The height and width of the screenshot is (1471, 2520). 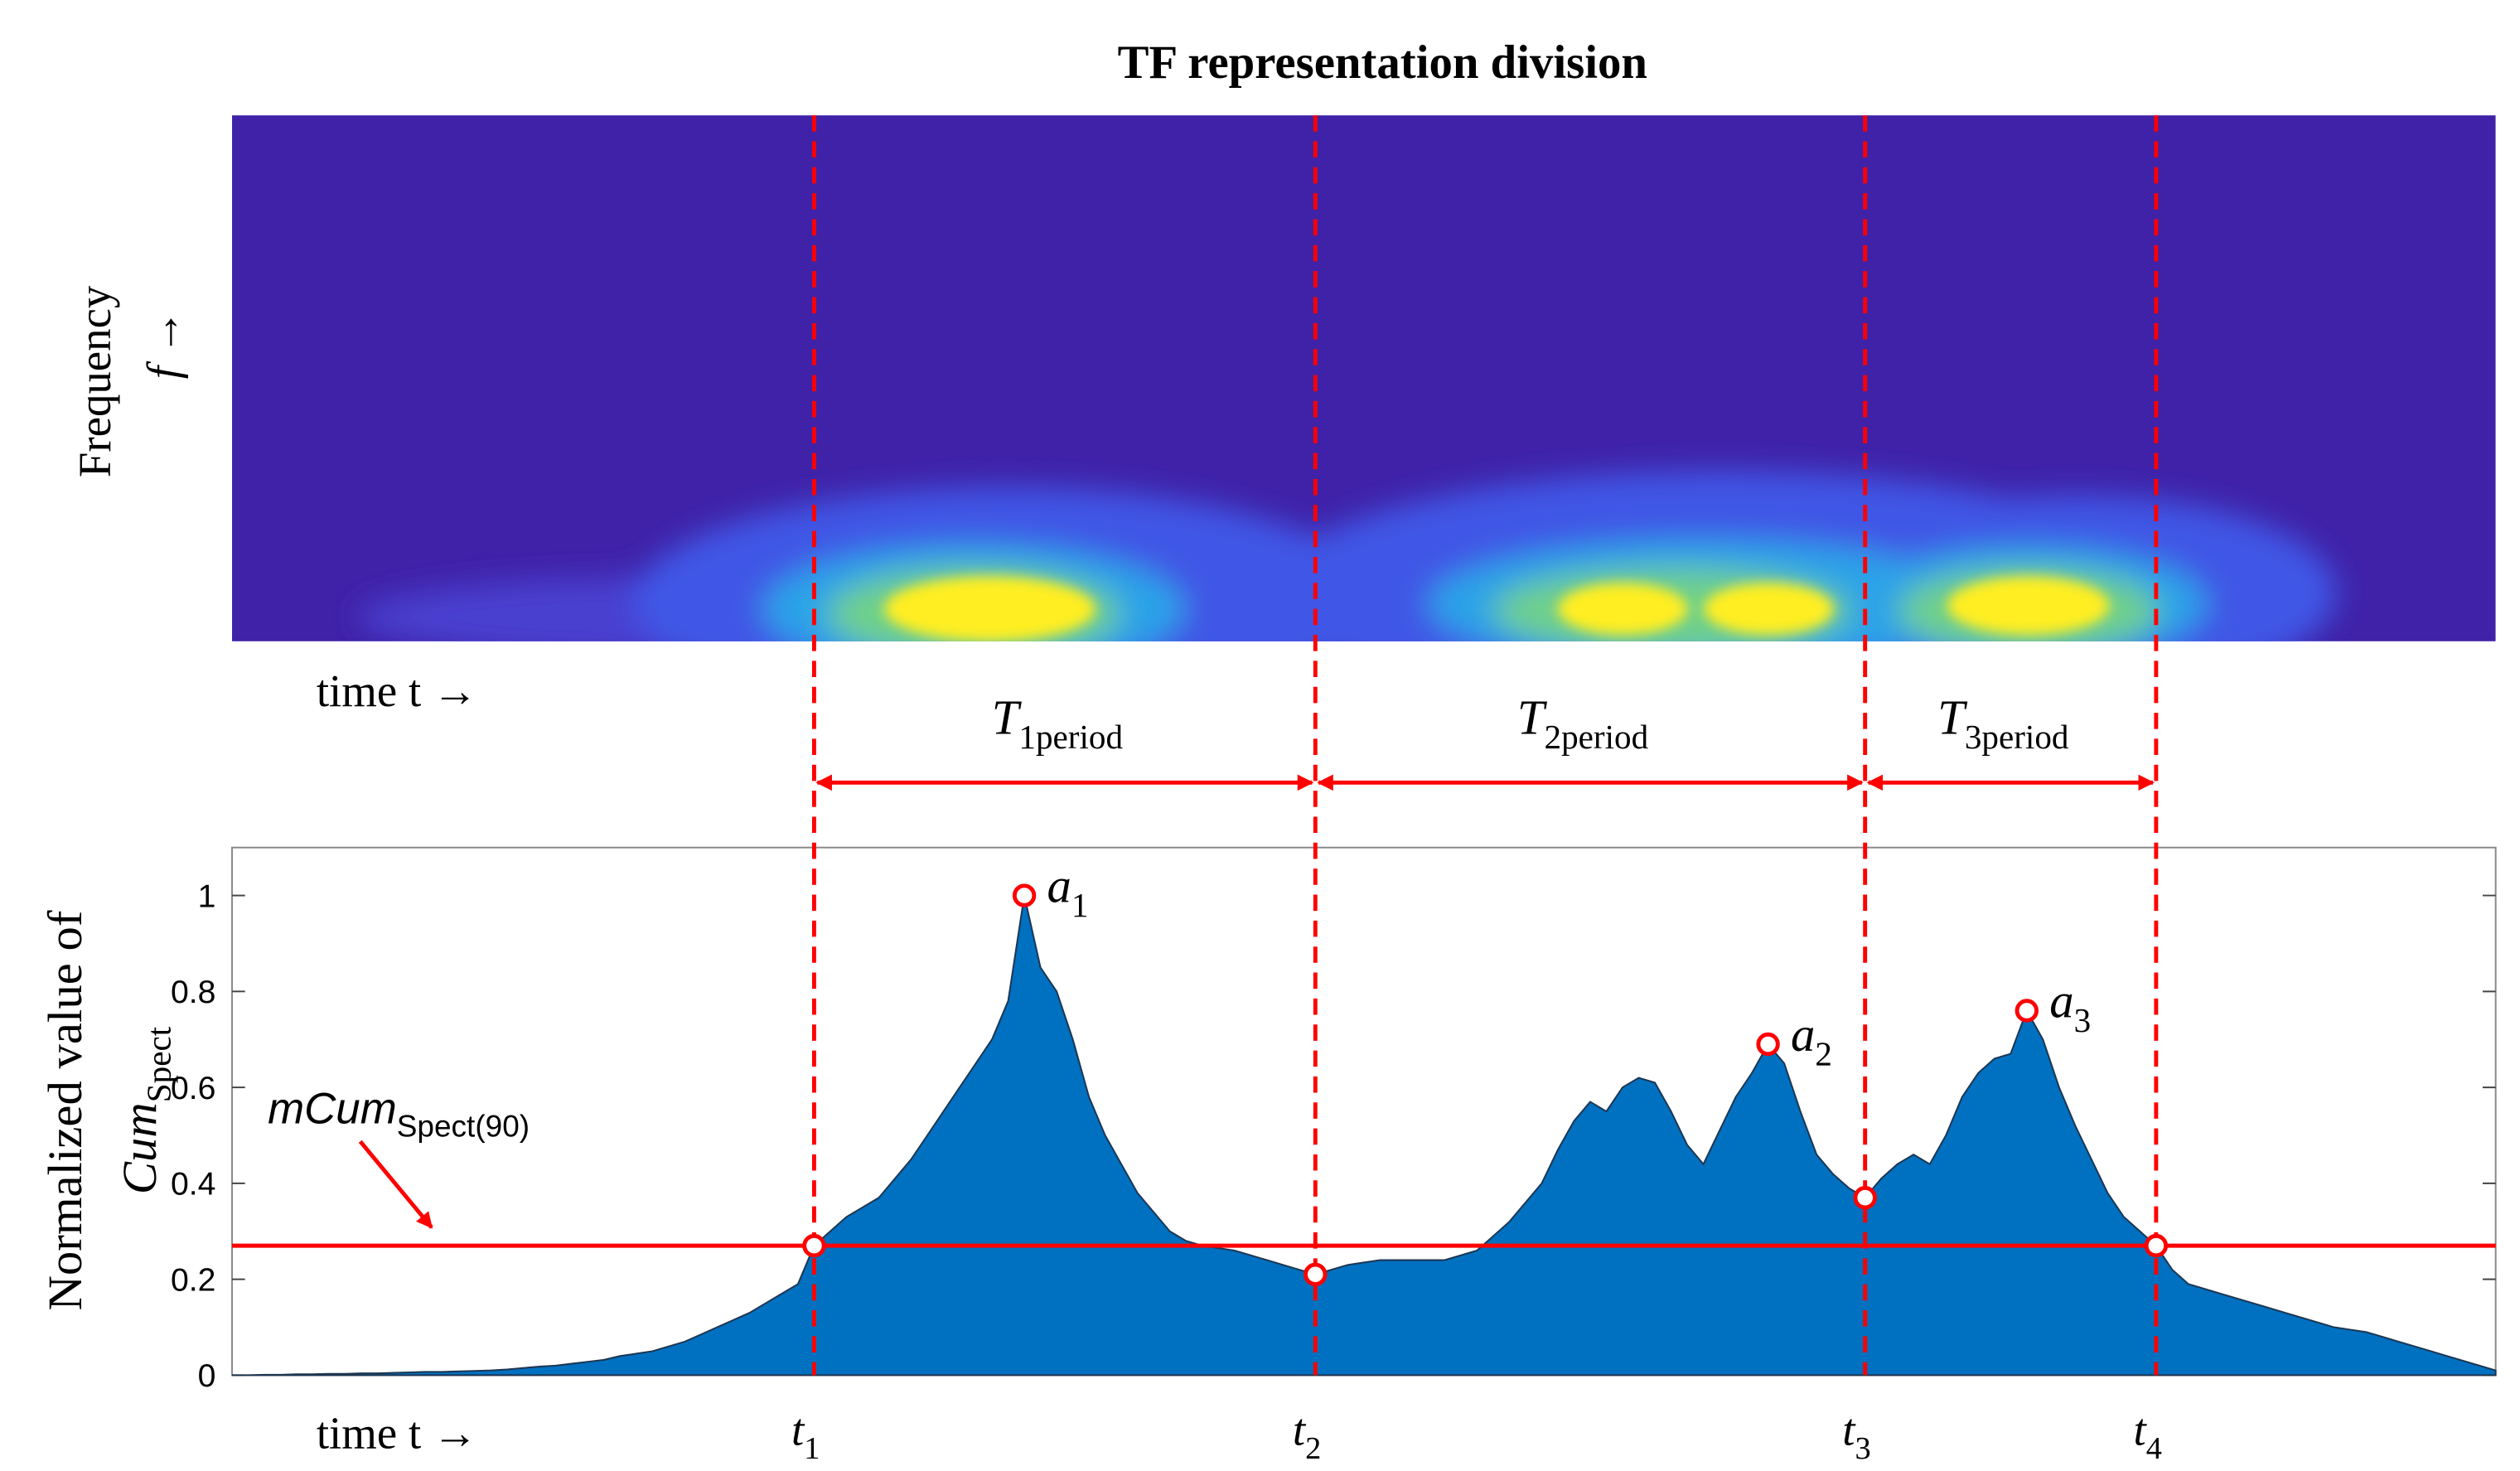 What do you see at coordinates (2017, 737) in the screenshot?
I see `period-label-sub: 3period` at bounding box center [2017, 737].